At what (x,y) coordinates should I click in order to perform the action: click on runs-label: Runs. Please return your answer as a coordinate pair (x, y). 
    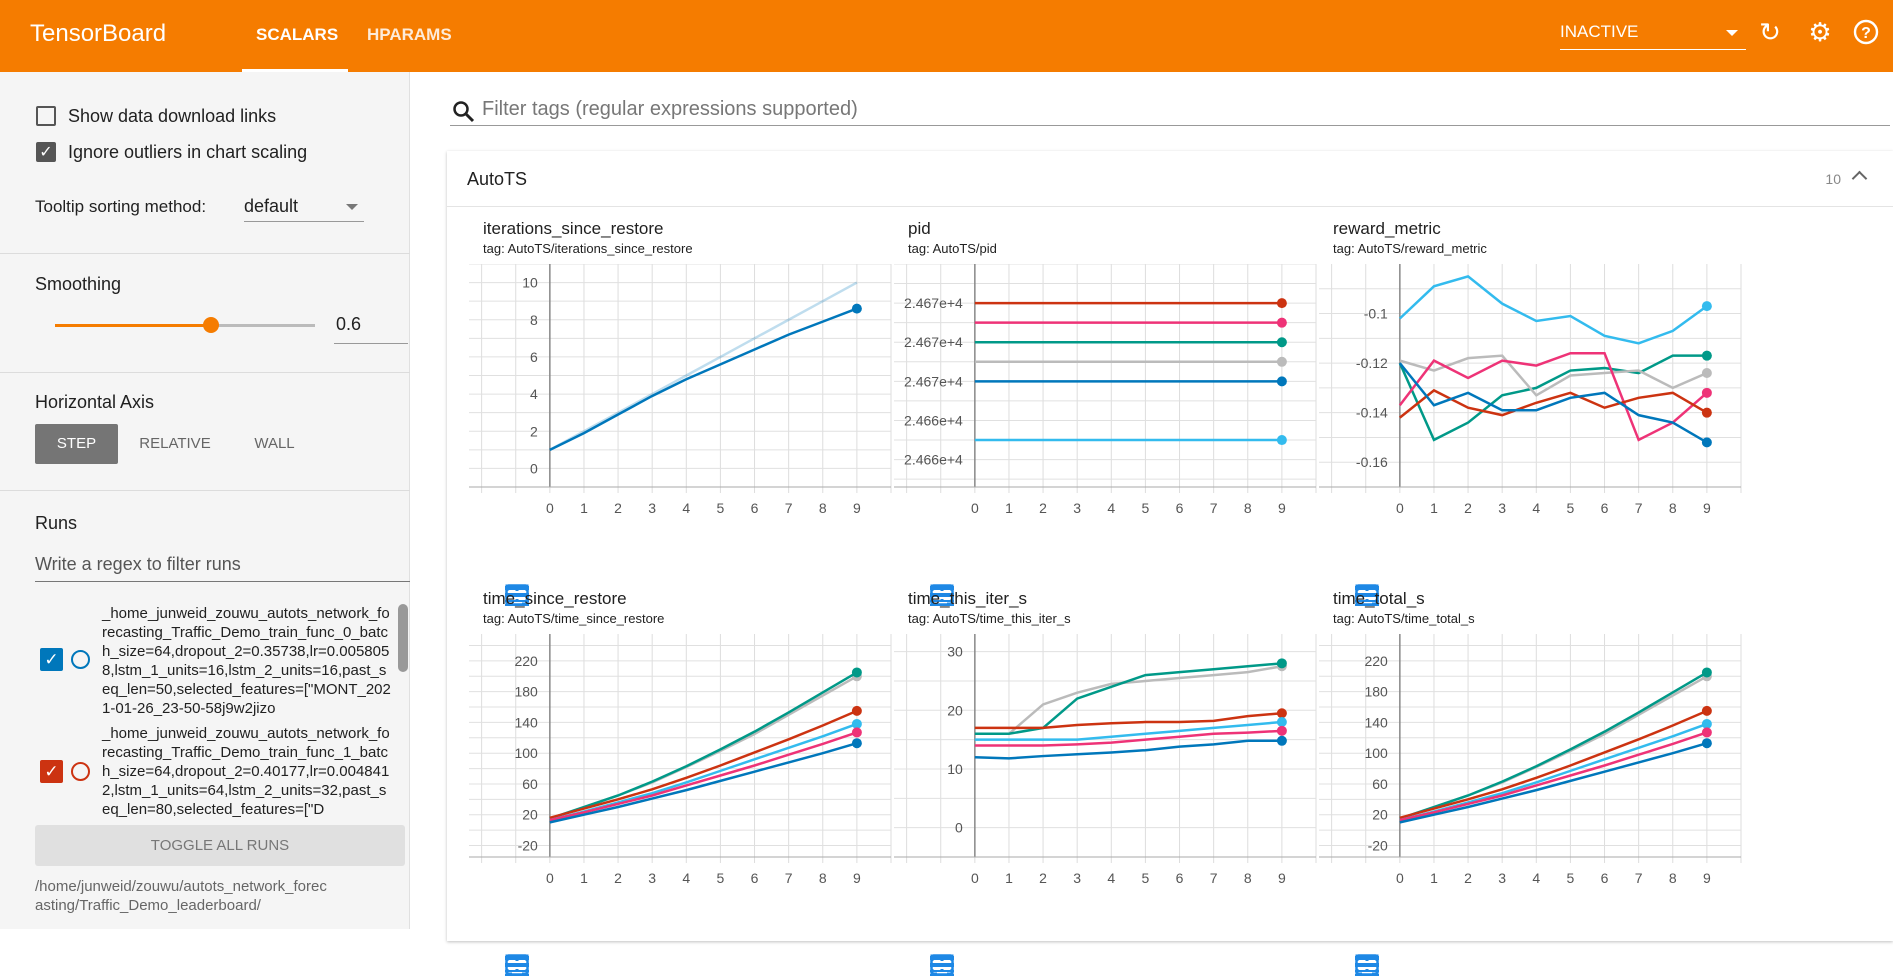
    Looking at the image, I should click on (56, 523).